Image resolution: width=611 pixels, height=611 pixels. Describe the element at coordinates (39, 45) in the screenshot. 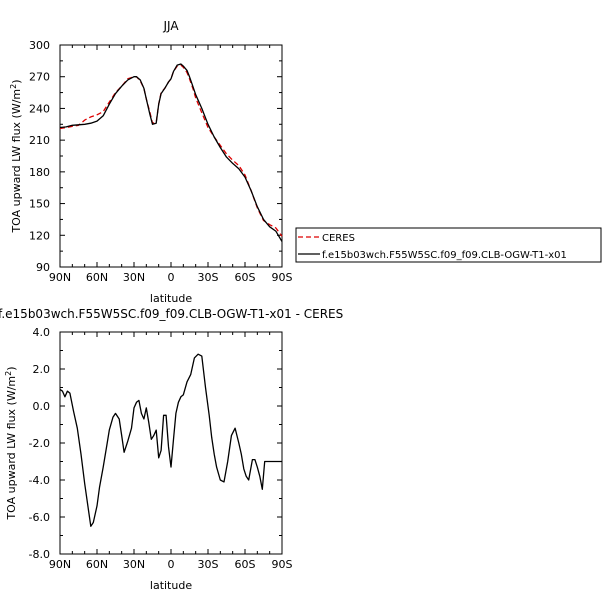

I see `top-y-tick-label: 300` at that location.